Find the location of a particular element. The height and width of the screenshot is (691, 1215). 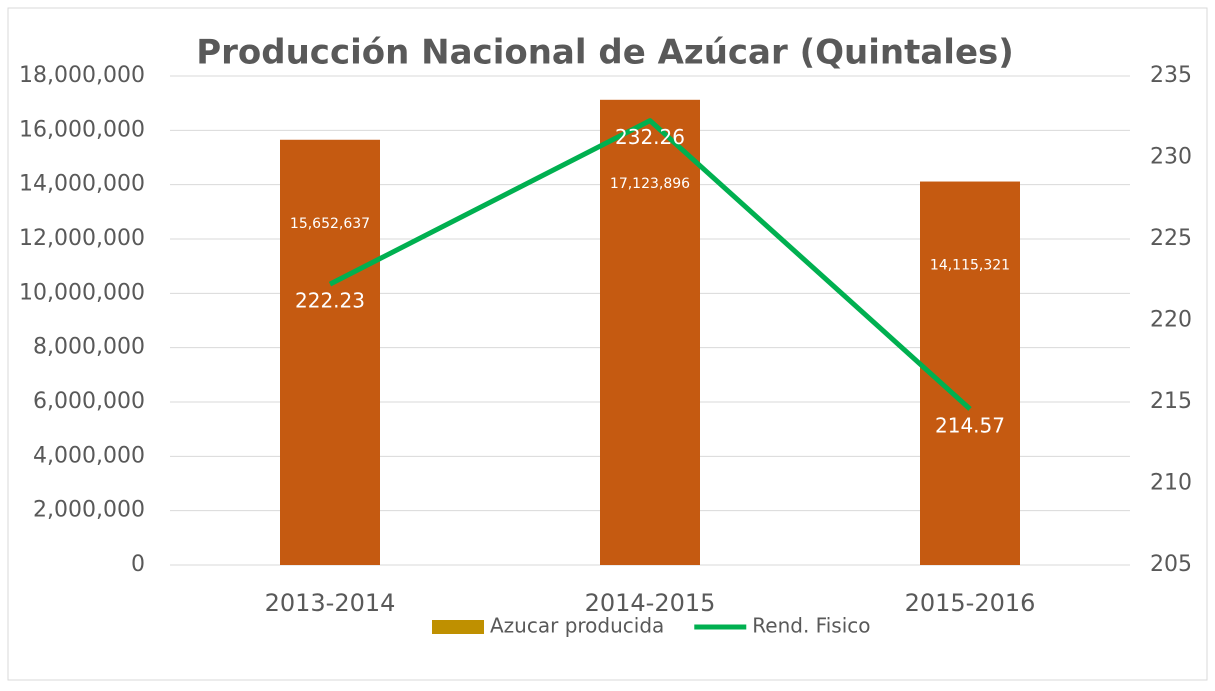

y2-tick-label: 215 is located at coordinates (1171, 401).